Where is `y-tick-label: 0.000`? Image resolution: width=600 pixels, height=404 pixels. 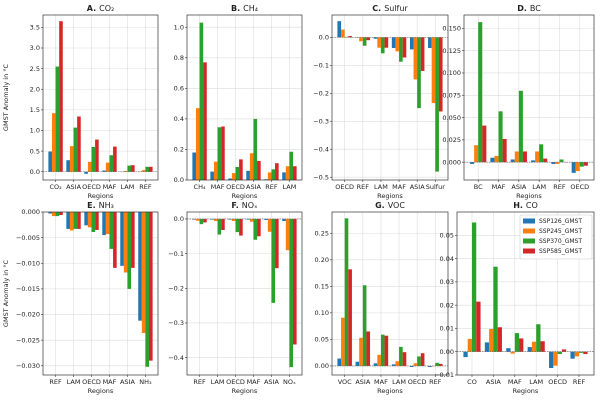 y-tick-label: 0.000 is located at coordinates (30, 212).